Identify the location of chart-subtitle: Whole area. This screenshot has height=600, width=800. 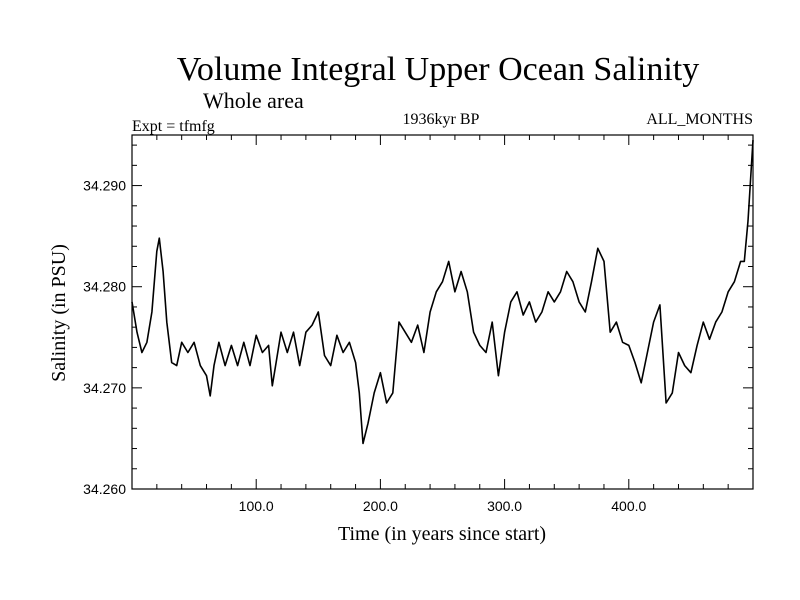
(253, 100).